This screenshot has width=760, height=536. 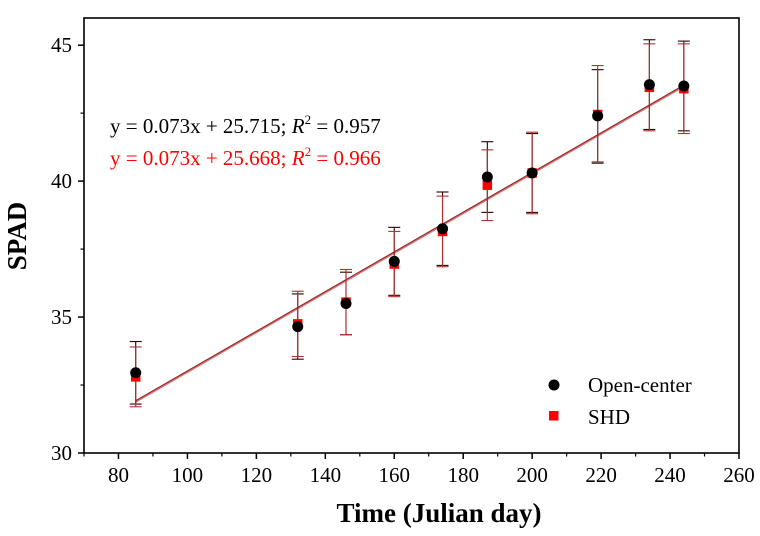 What do you see at coordinates (201, 126) in the screenshot?
I see `equation-open-center-prefix: y = 0.073x + 25.715;` at bounding box center [201, 126].